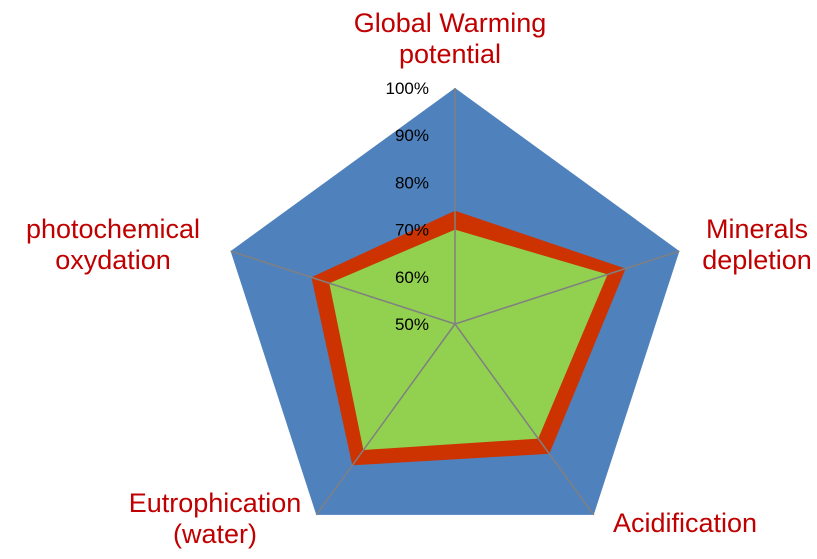  I want to click on axis-label: photochemical oxydation, so click(113, 244).